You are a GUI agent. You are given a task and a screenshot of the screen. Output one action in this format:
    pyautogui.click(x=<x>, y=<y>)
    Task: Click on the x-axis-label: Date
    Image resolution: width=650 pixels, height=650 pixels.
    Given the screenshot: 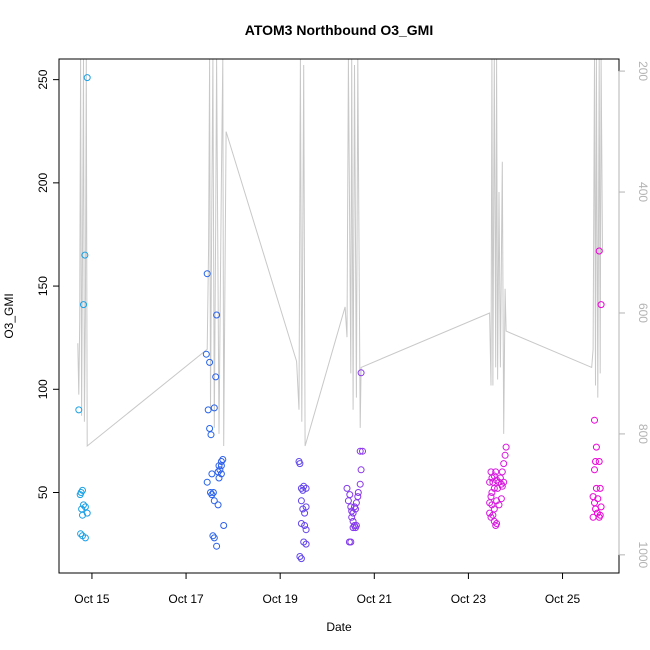 What is the action you would take?
    pyautogui.click(x=339, y=627)
    